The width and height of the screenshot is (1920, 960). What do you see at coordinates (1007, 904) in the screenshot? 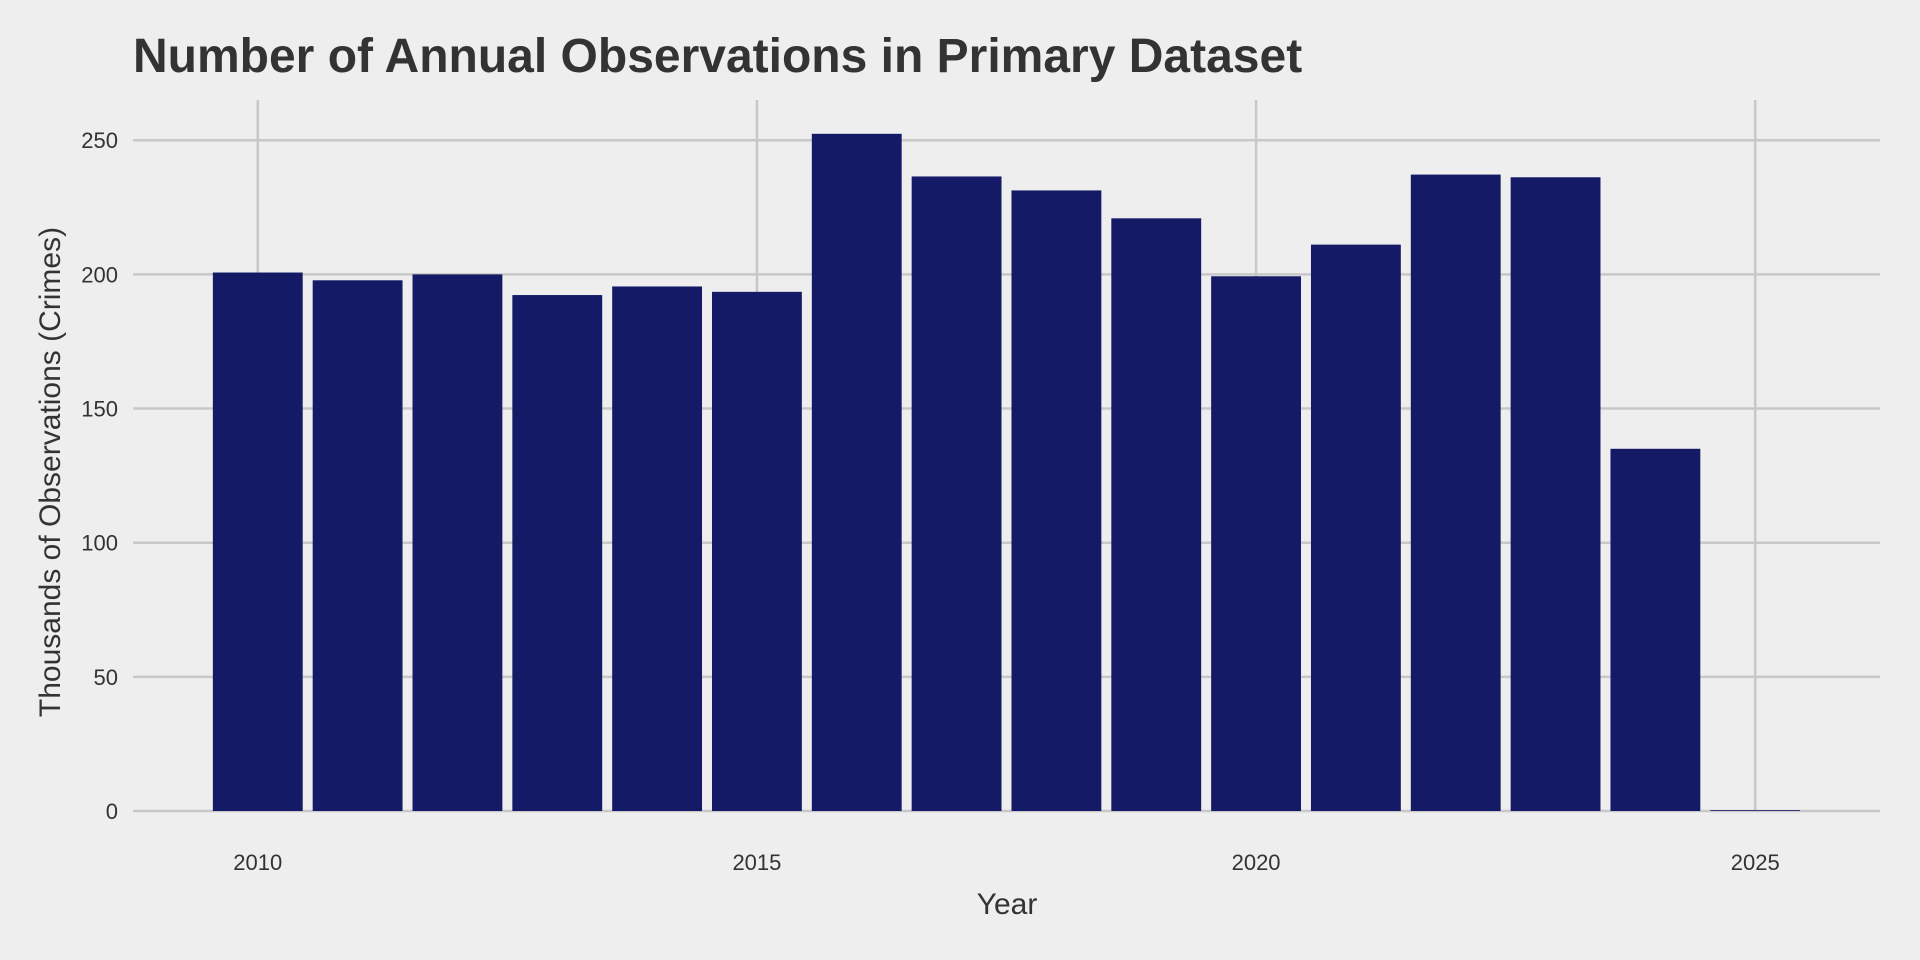
I see `x-axis-title: Year` at bounding box center [1007, 904].